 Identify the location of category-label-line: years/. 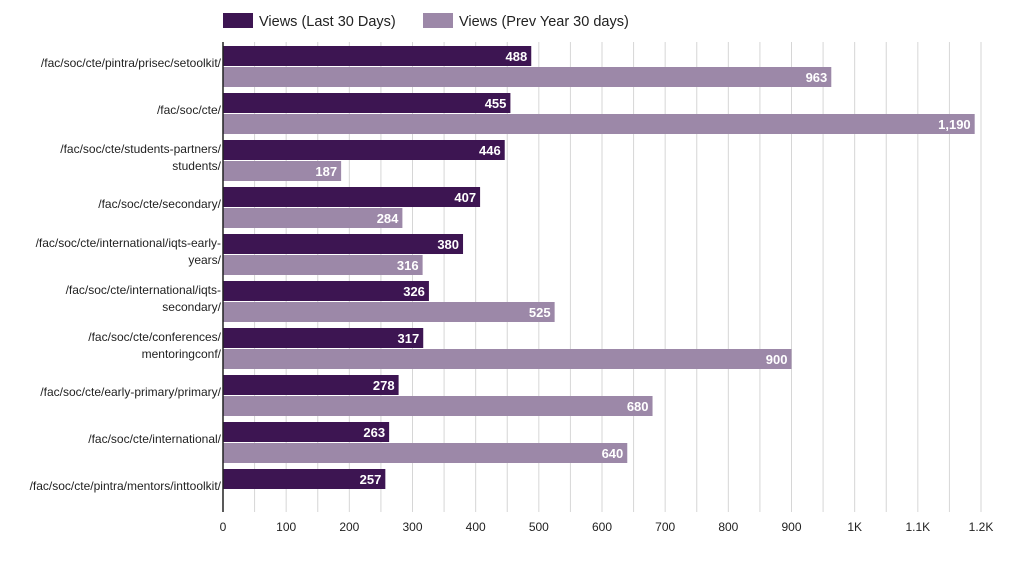
(204, 259).